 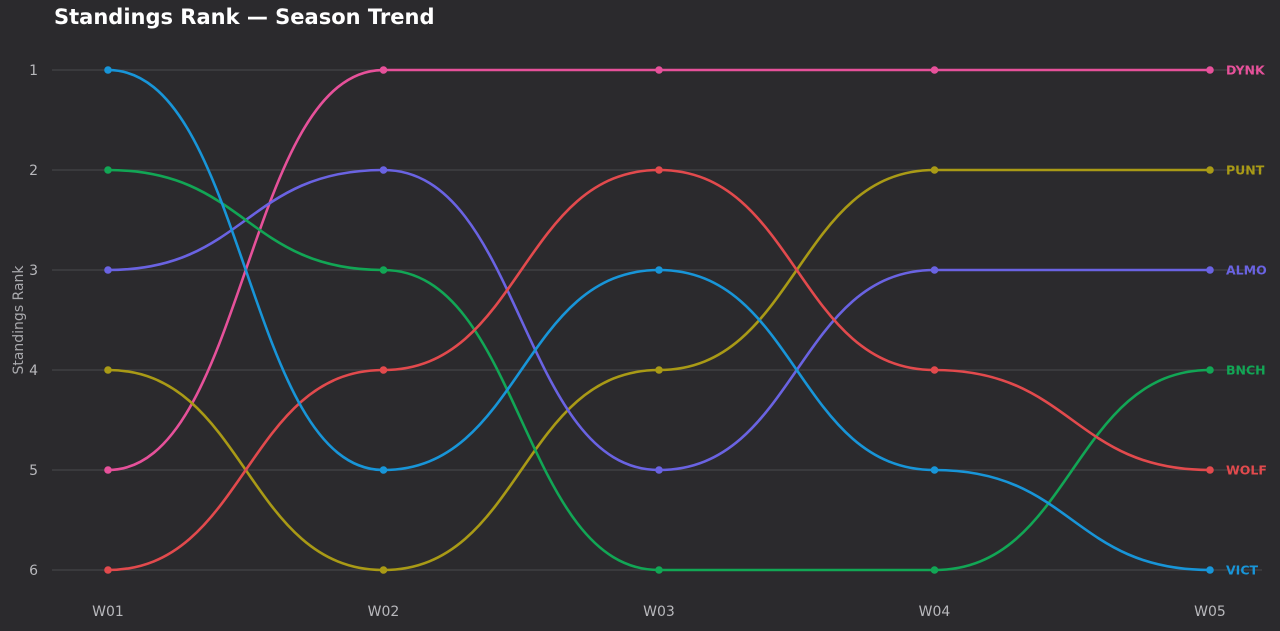 What do you see at coordinates (934, 370) in the screenshot?
I see `data-point-wolf-w04` at bounding box center [934, 370].